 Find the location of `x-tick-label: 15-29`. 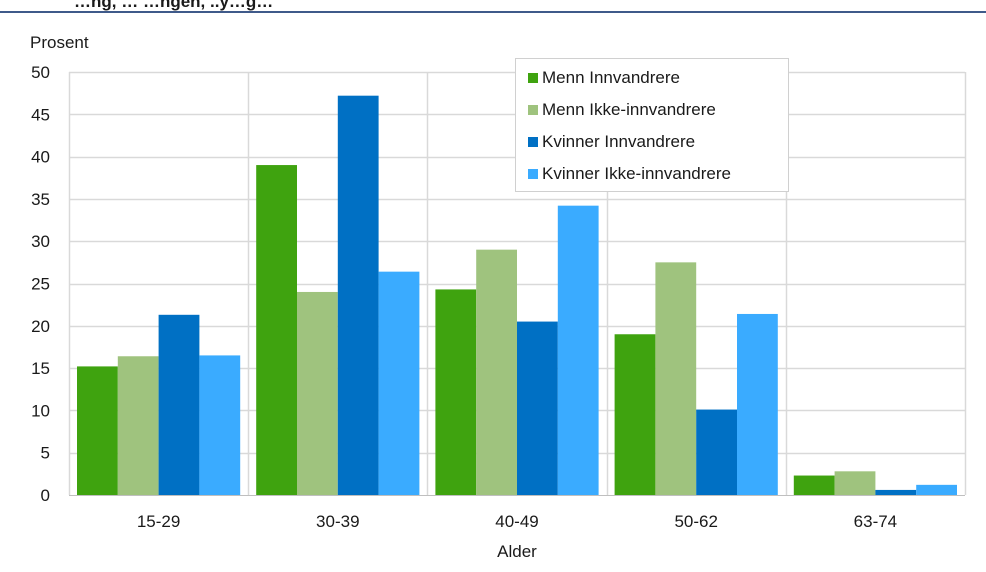

x-tick-label: 15-29 is located at coordinates (158, 521).